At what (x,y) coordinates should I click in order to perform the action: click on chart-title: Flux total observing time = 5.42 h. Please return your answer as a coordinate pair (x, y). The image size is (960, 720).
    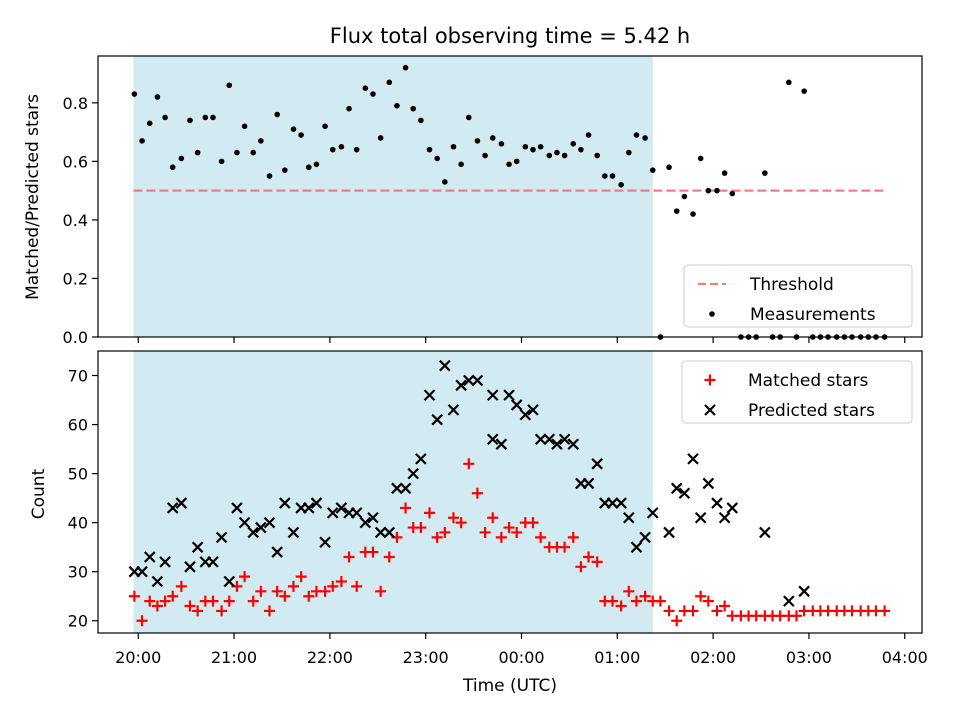
    Looking at the image, I should click on (510, 36).